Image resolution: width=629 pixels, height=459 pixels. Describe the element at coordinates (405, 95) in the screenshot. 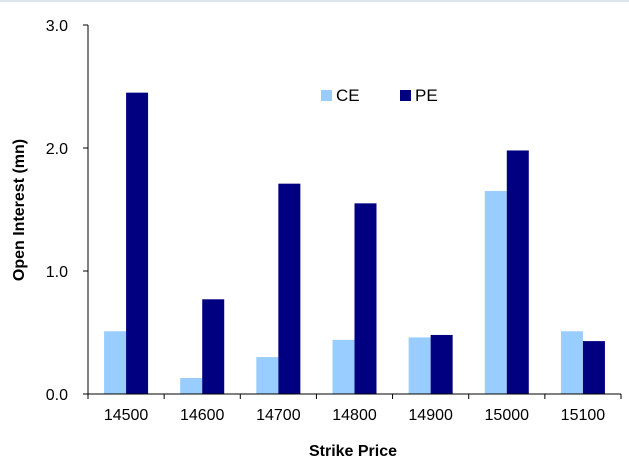

I see `legend-swatch-pe` at that location.